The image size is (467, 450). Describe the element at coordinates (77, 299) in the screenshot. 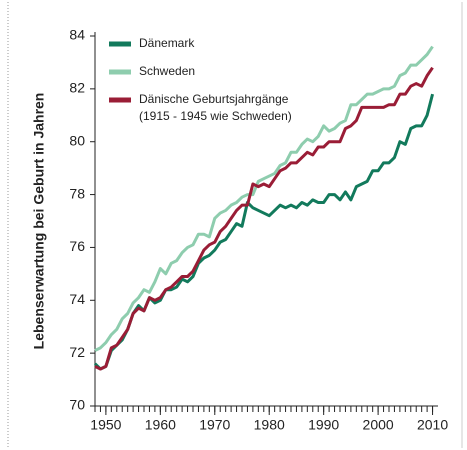

I see `y-tick-label: 74` at that location.